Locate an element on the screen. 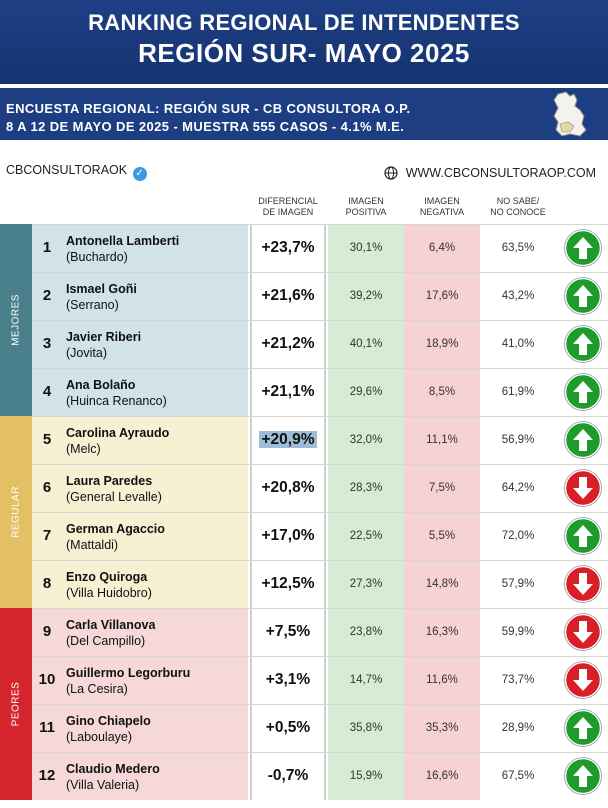  image-differential-value: +21,6% is located at coordinates (288, 295).